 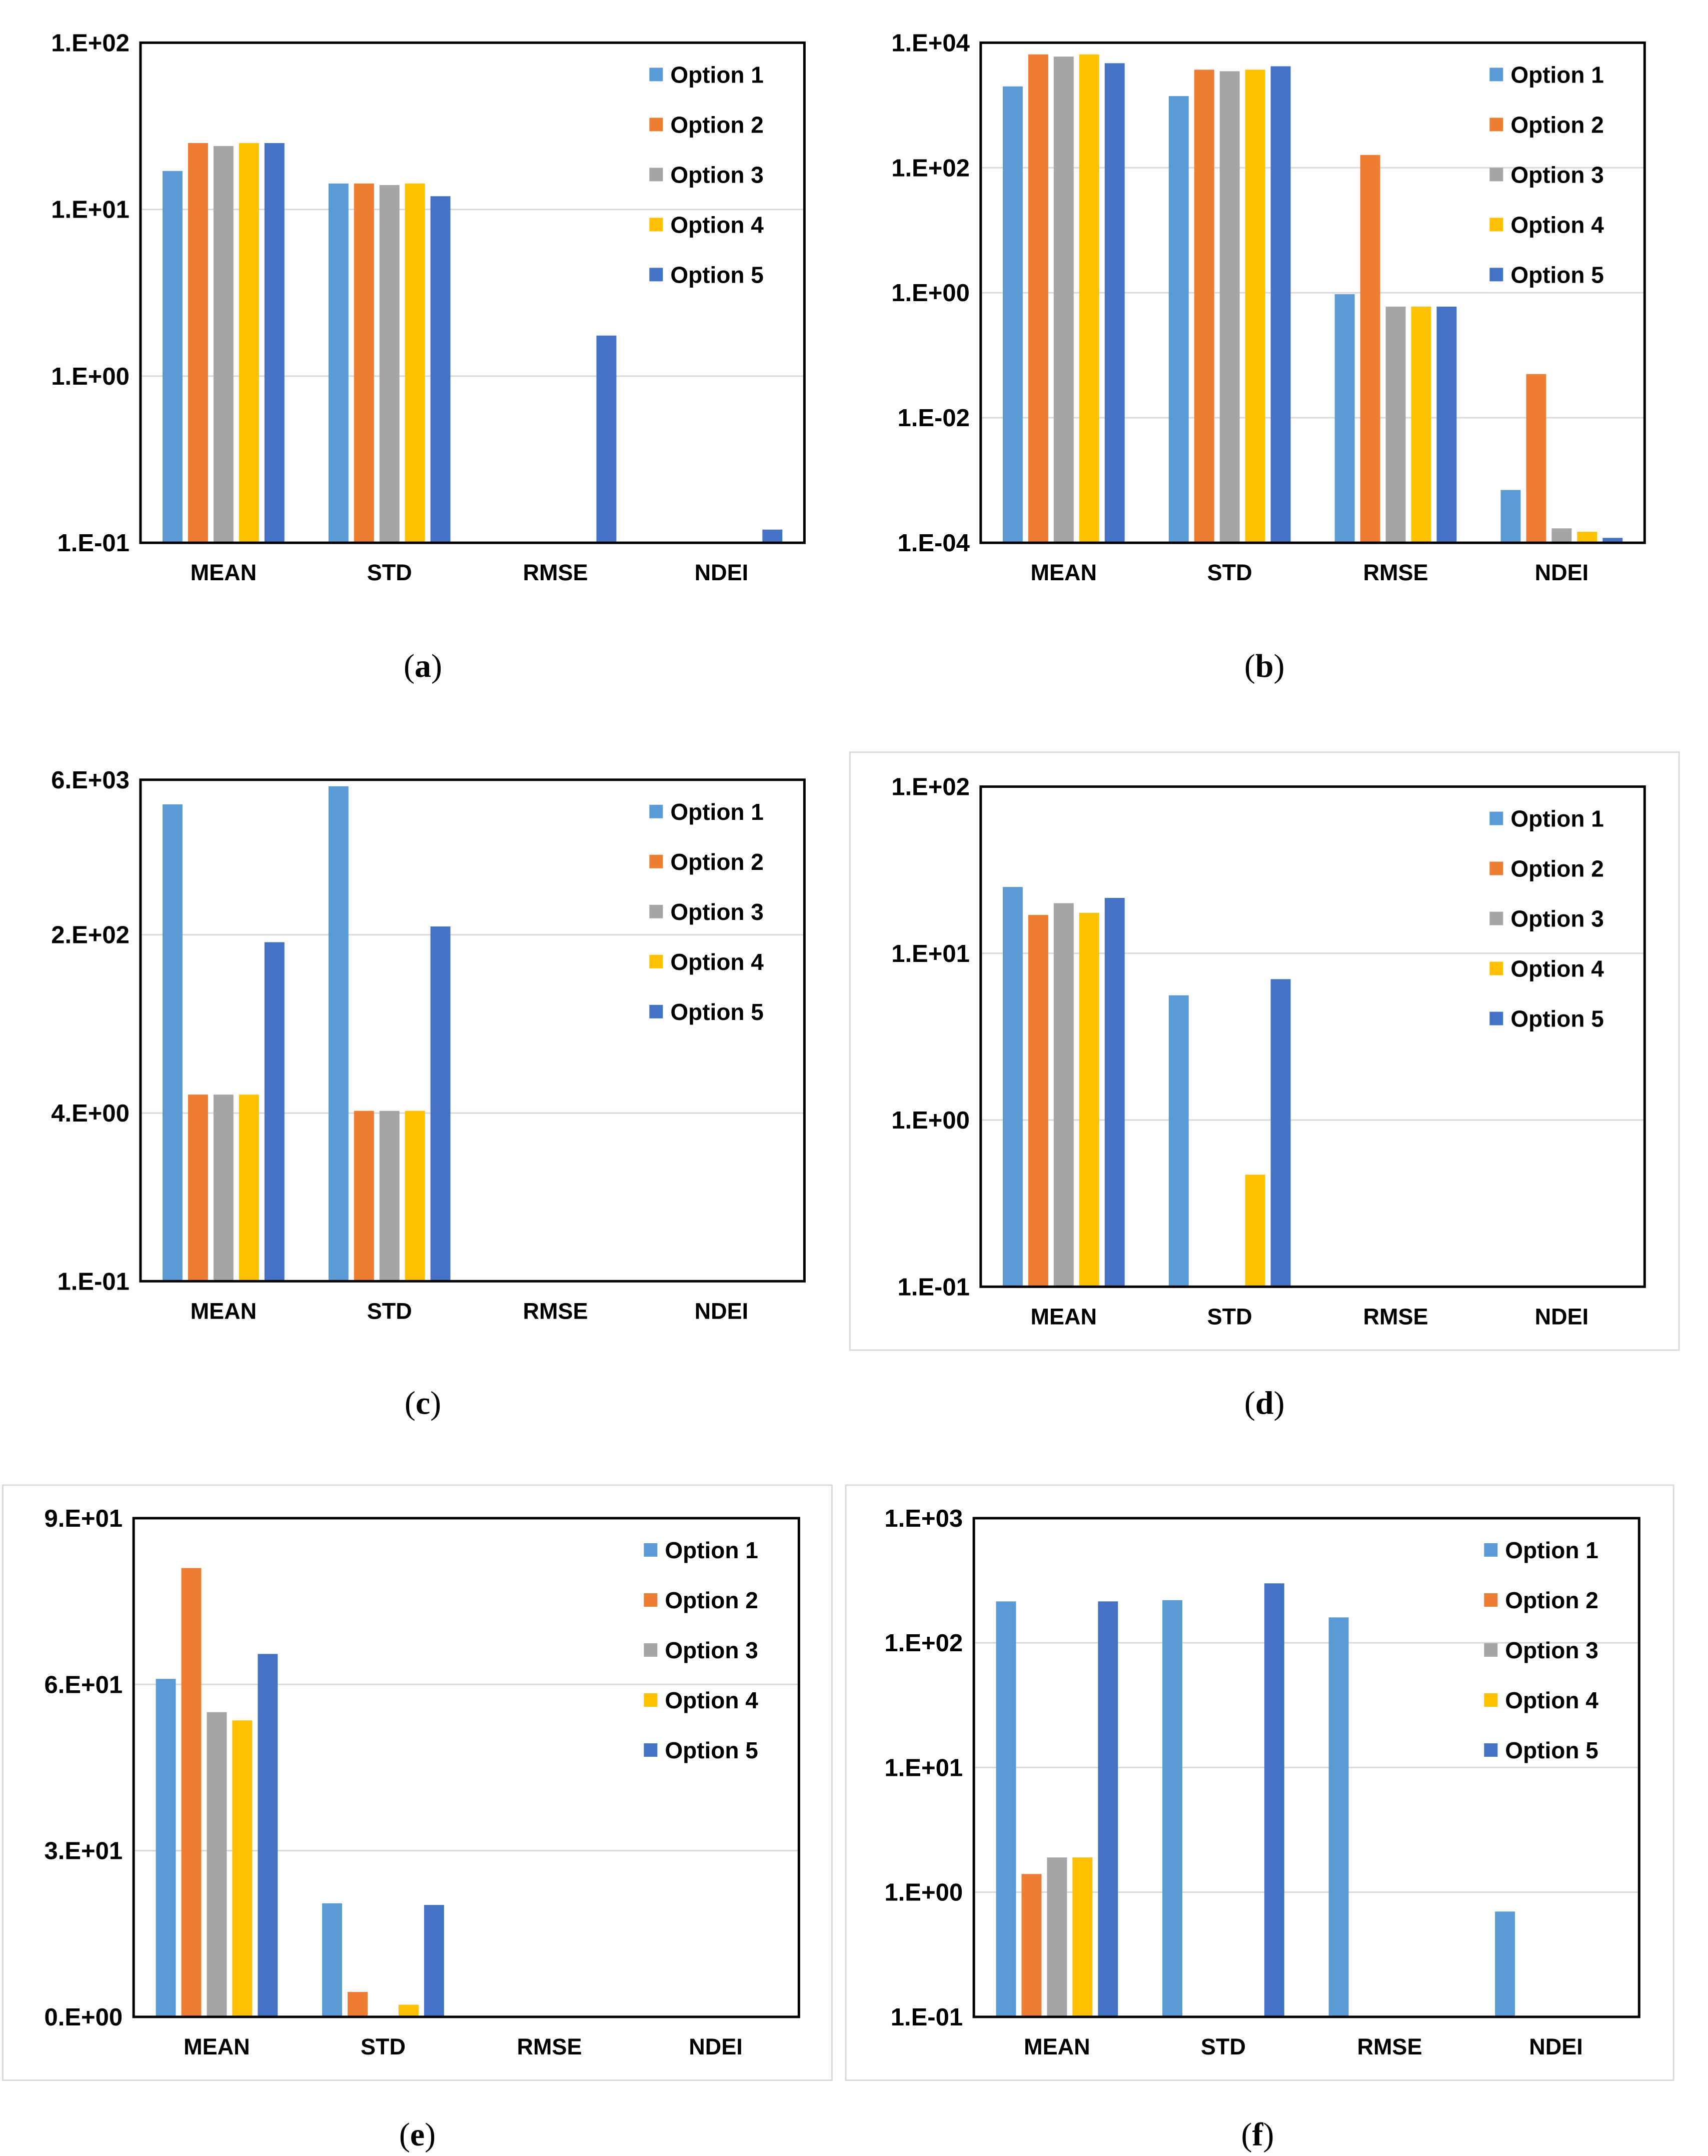 What do you see at coordinates (1264, 1403) in the screenshot?
I see `panel-caption: (d)` at bounding box center [1264, 1403].